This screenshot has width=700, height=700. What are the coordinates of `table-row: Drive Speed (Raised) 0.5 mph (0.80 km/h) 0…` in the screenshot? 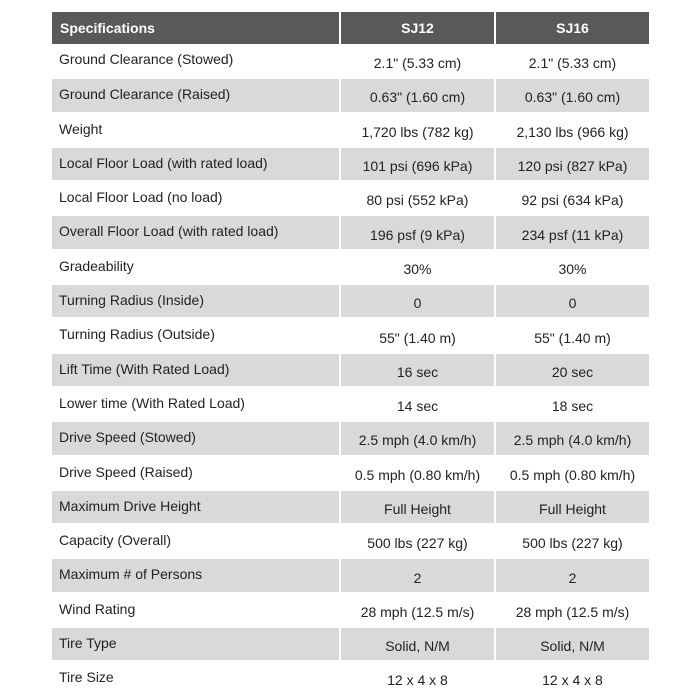 It's located at (350, 473).